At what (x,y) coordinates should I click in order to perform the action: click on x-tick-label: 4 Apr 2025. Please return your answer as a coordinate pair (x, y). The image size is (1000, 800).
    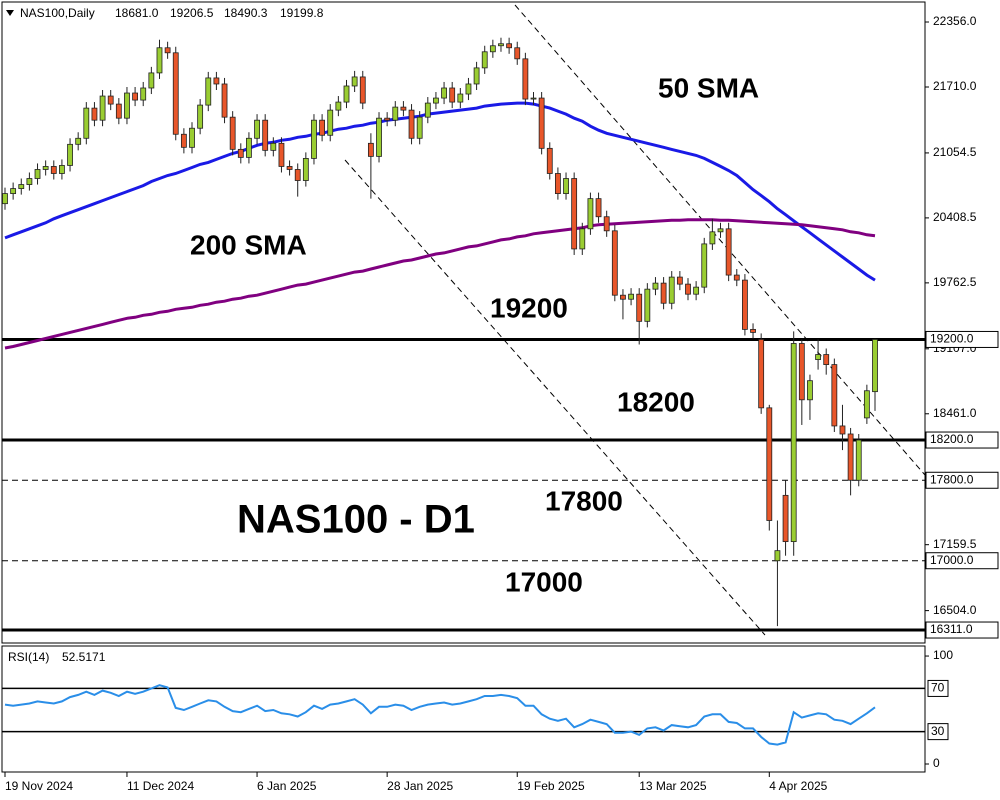
    Looking at the image, I should click on (798, 786).